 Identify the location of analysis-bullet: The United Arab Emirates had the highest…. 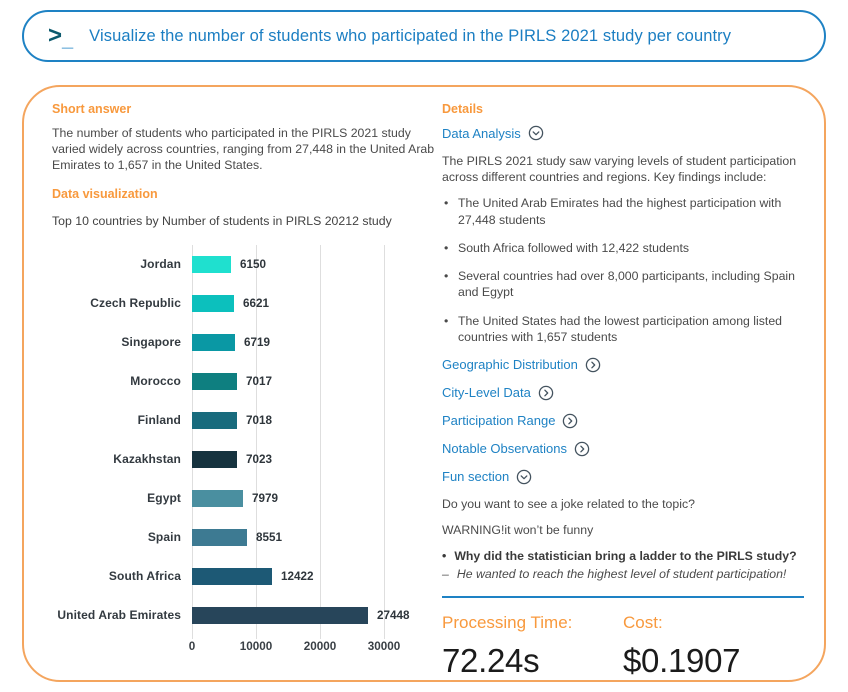
(623, 211).